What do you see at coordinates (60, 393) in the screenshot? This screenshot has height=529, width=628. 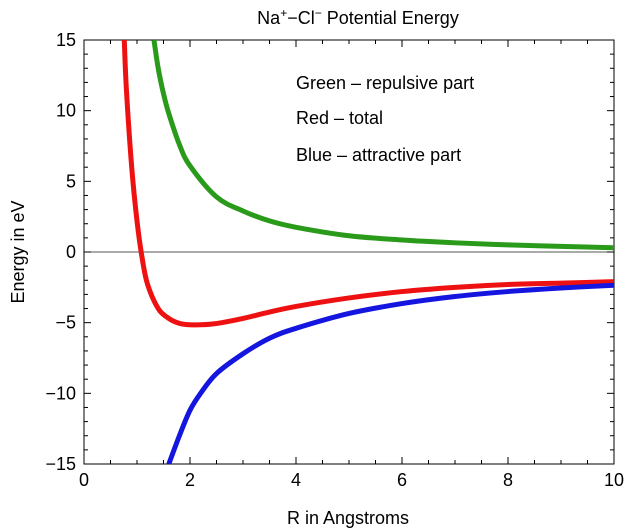 I see `y-tick-label: −10` at bounding box center [60, 393].